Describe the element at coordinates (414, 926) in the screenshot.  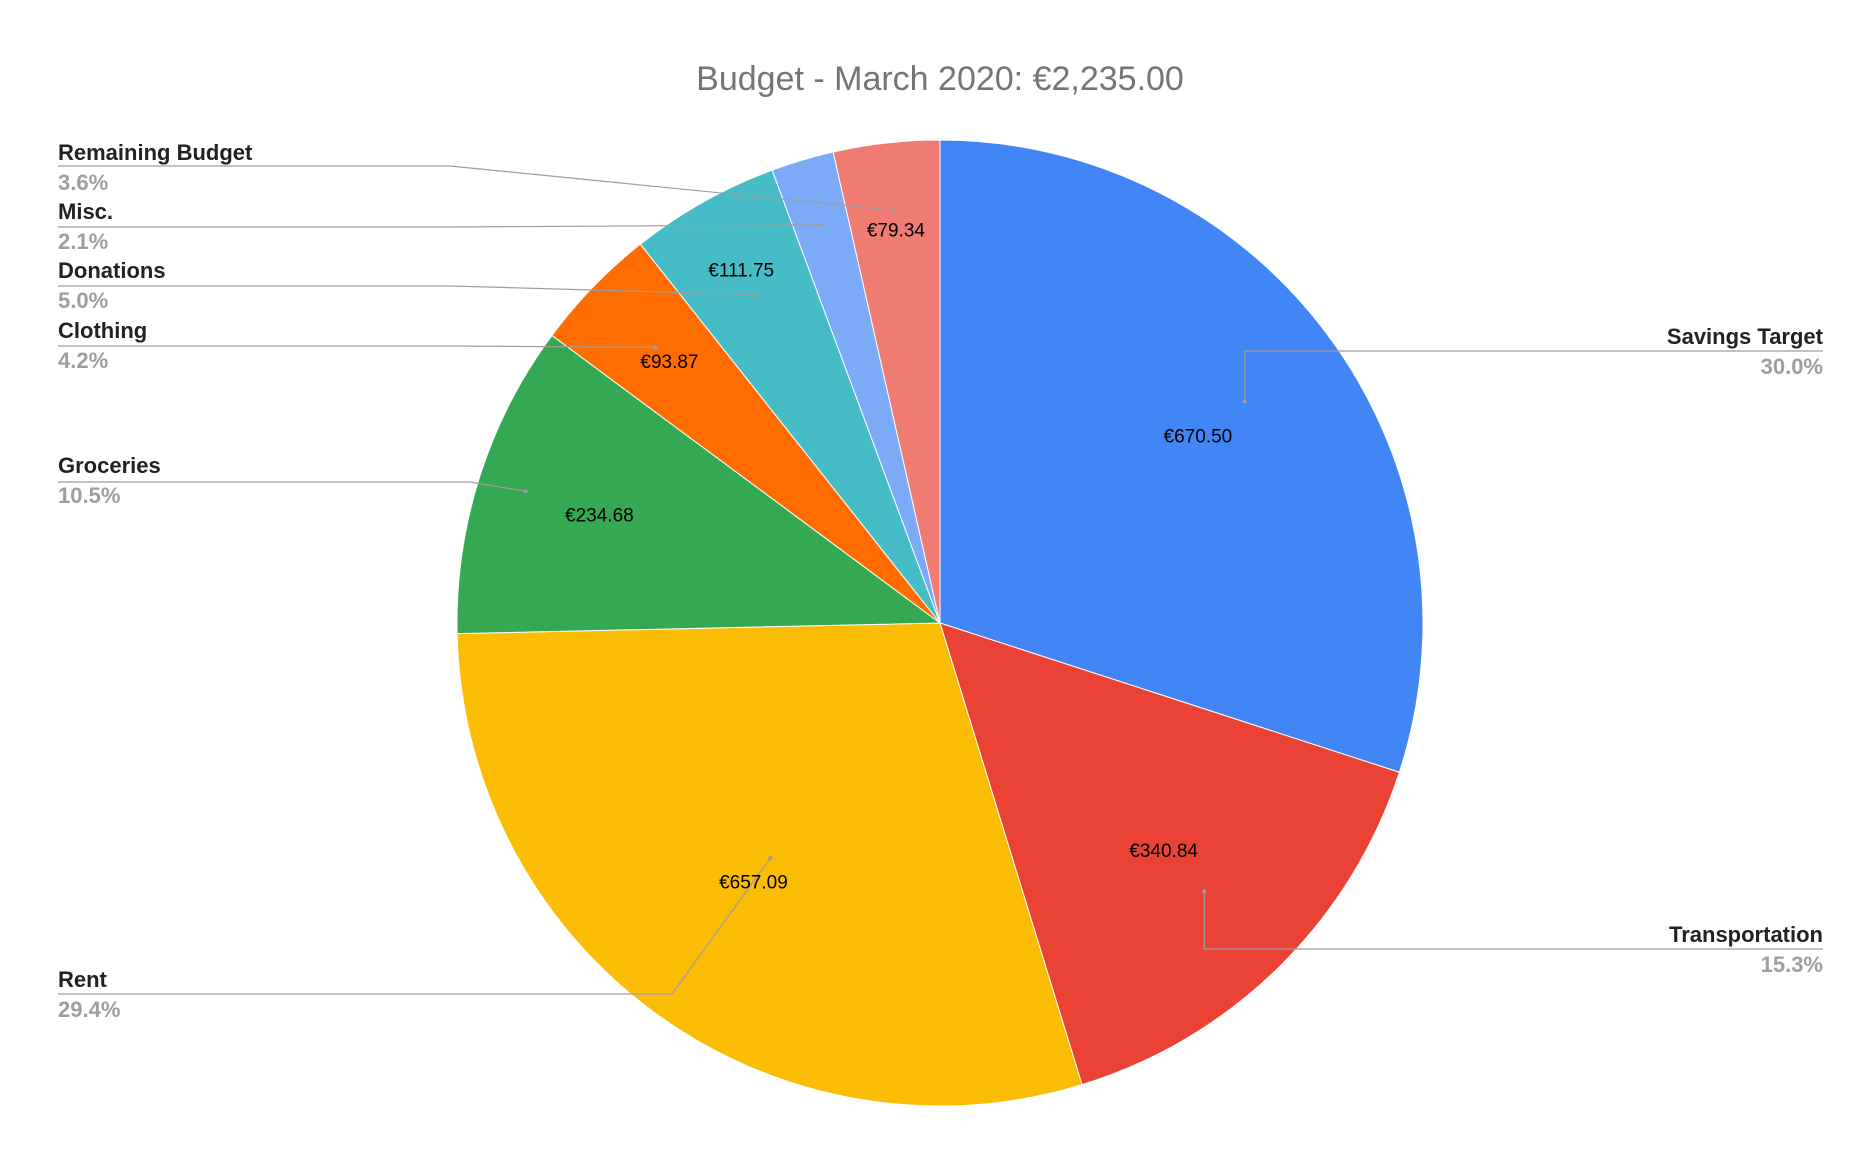
I see `leader-line-rent` at that location.